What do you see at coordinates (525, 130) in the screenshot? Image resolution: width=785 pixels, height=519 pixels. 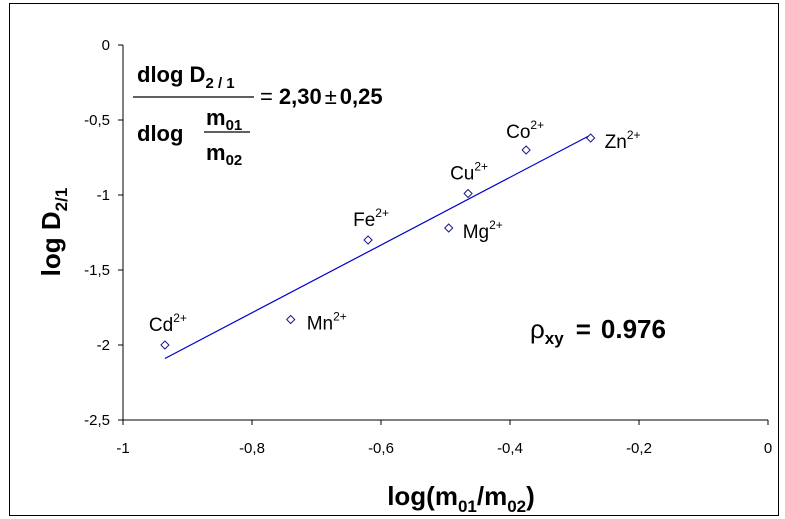 I see `ion-label-co: Co2+` at bounding box center [525, 130].